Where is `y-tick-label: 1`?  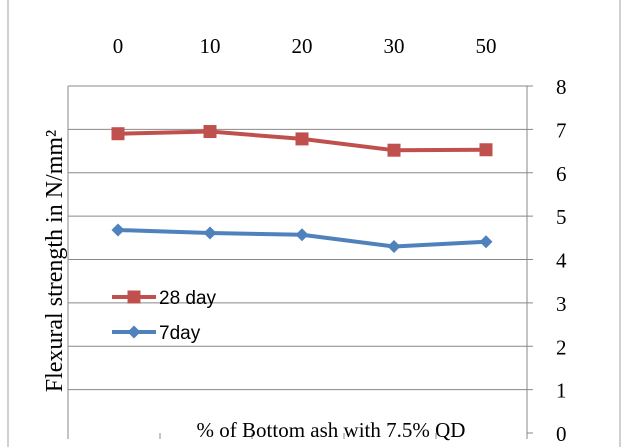
y-tick-label: 1 is located at coordinates (561, 391).